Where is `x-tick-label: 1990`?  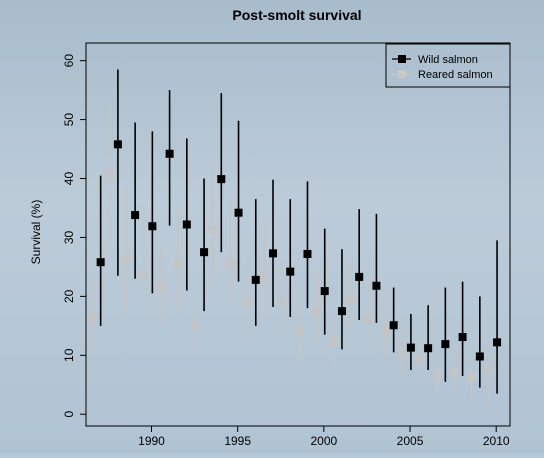
x-tick-label: 1990 is located at coordinates (151, 441).